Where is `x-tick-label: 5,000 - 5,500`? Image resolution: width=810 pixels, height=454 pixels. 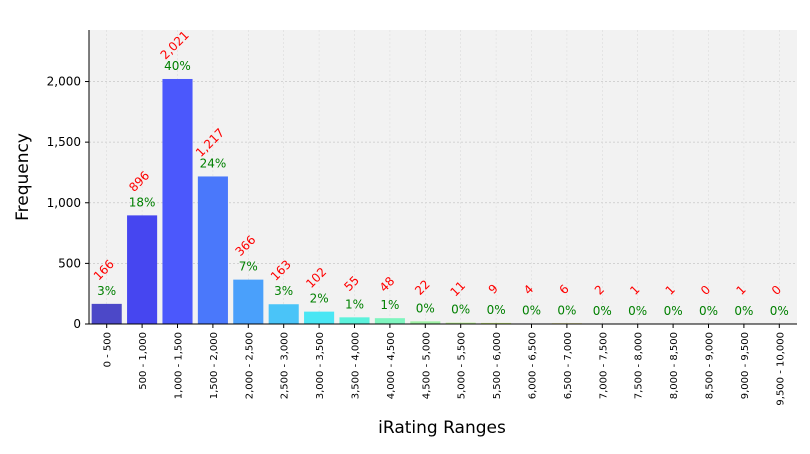
x-tick-label: 5,000 - 5,500 is located at coordinates (462, 365).